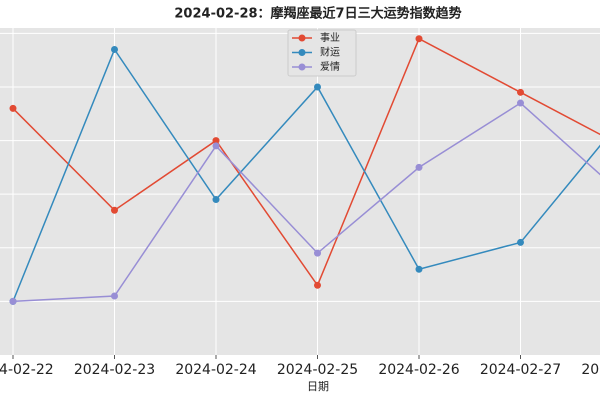  I want to click on x-tick-label: 2024-02-24, so click(215, 370).